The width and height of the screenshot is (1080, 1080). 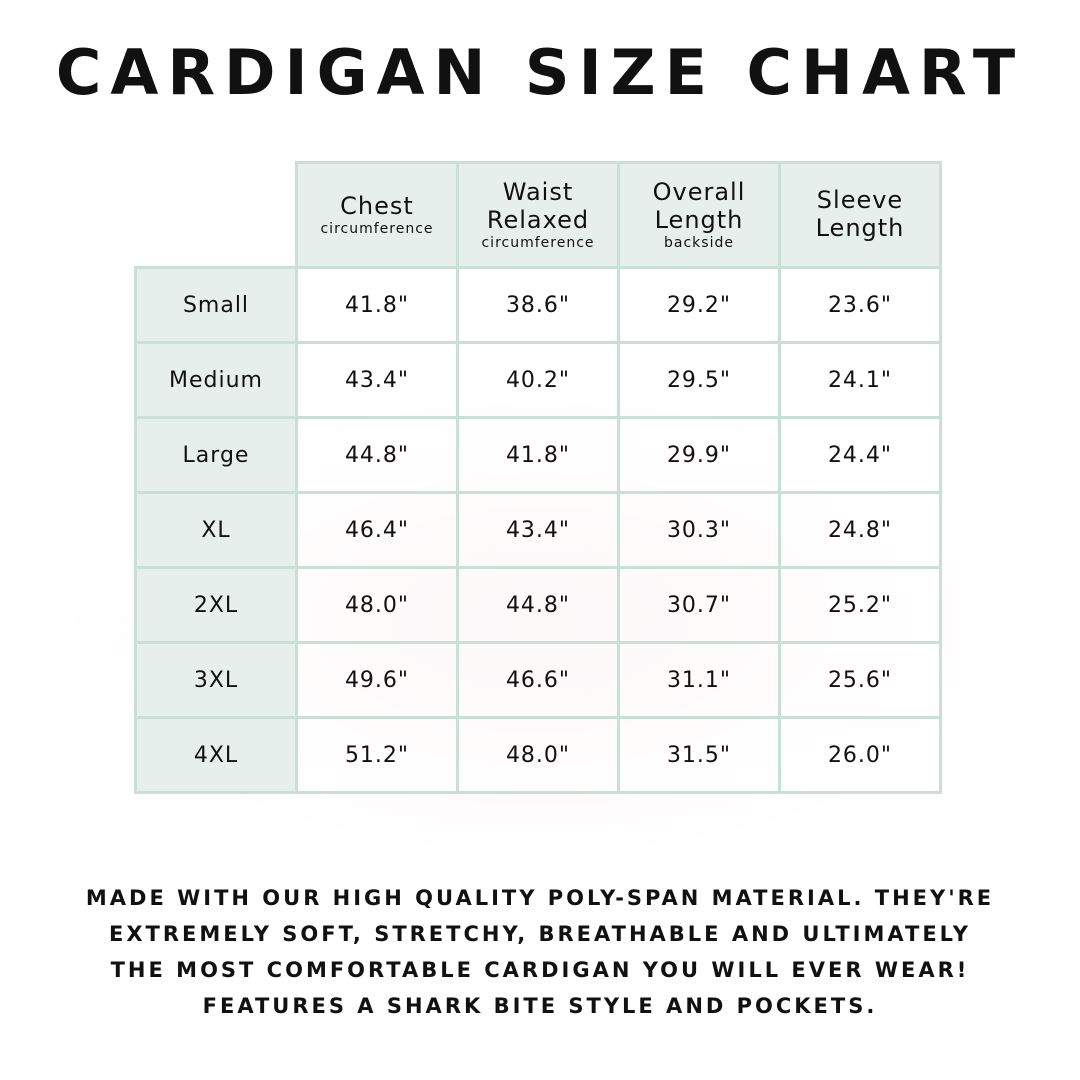 I want to click on measurement-cell: 29.2", so click(x=699, y=305).